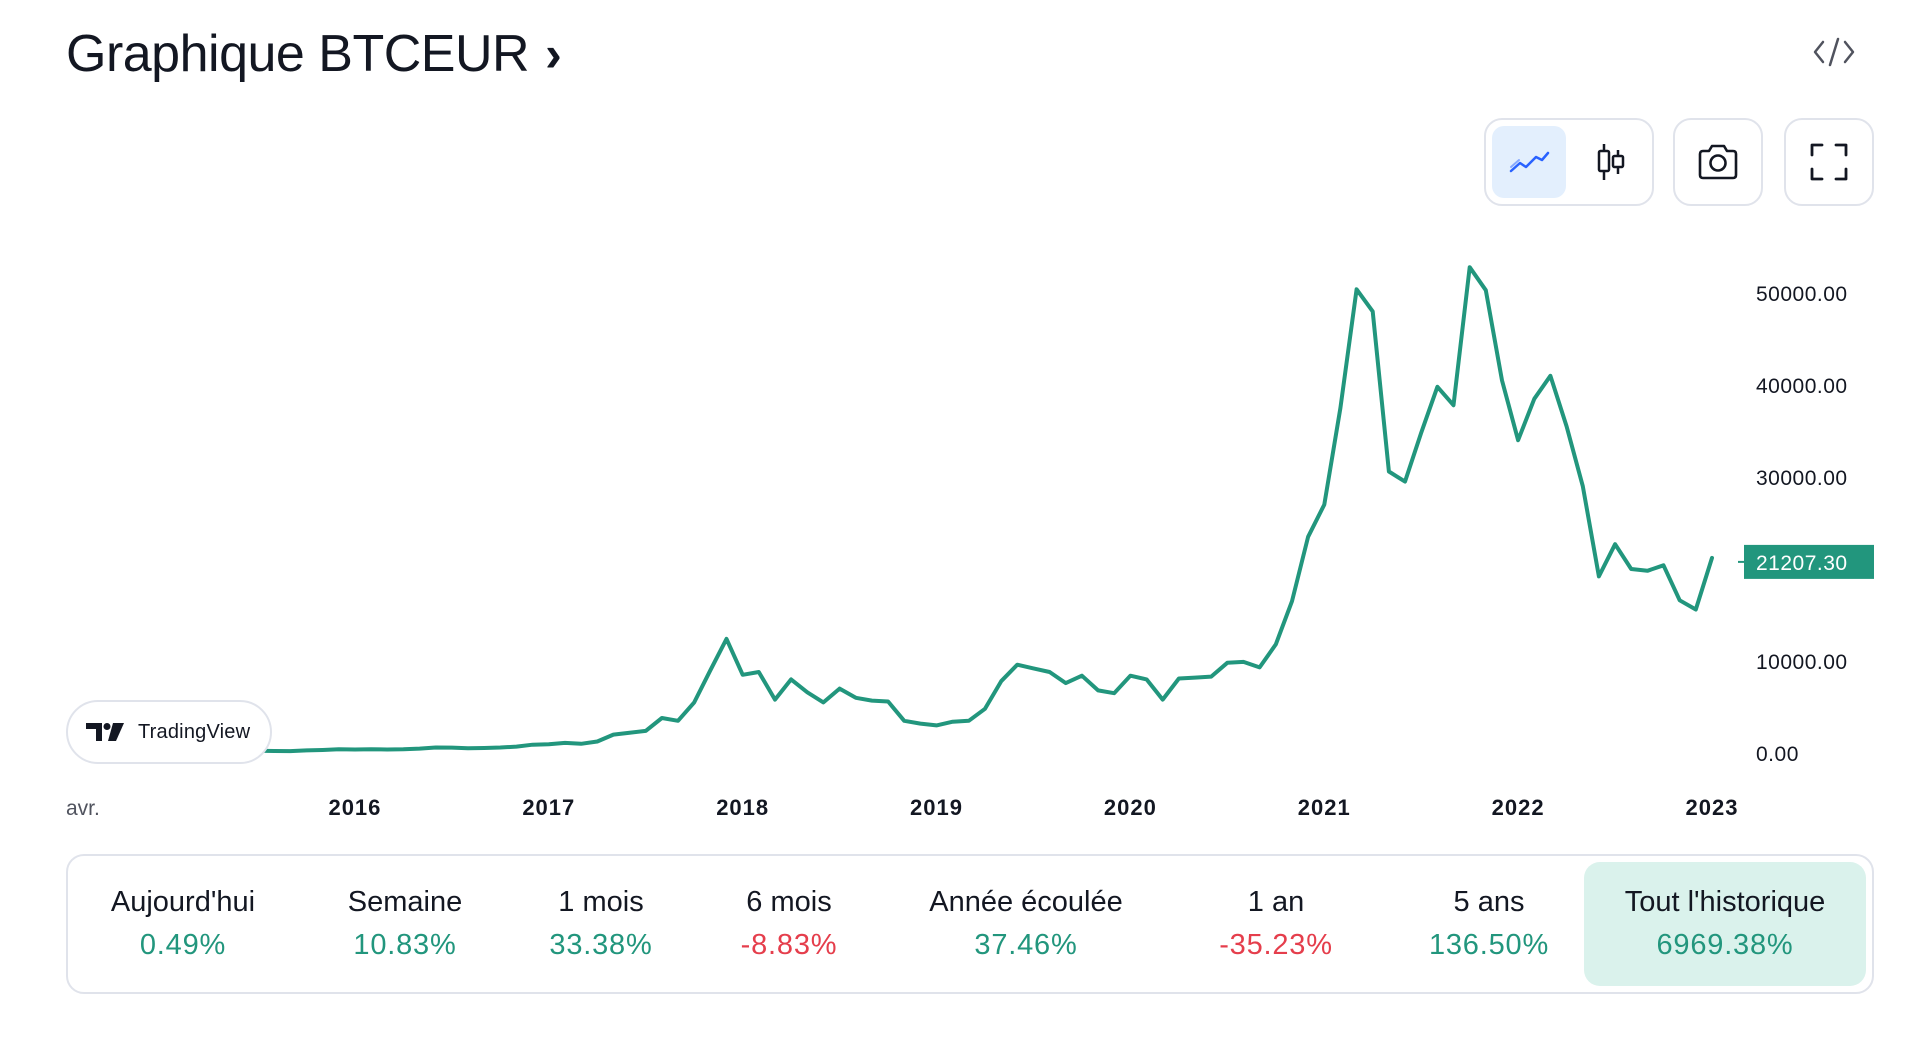 This screenshot has height=1044, width=1930. What do you see at coordinates (354, 807) in the screenshot?
I see `x-tick-label: 2016` at bounding box center [354, 807].